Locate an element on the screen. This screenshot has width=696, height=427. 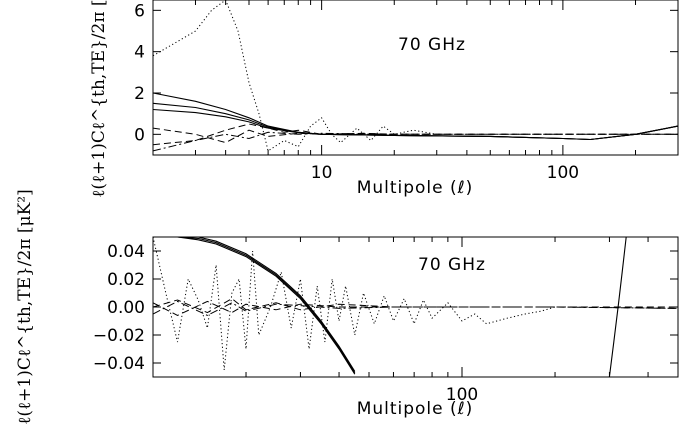
y-tick-label: 4 is located at coordinates (139, 53).